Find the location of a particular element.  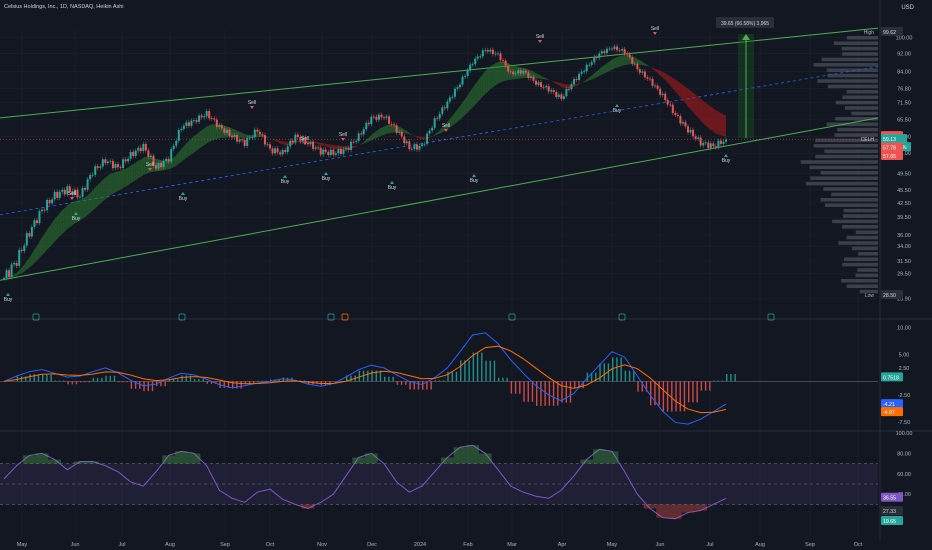

price-tick-label: 45.50 is located at coordinates (904, 191).